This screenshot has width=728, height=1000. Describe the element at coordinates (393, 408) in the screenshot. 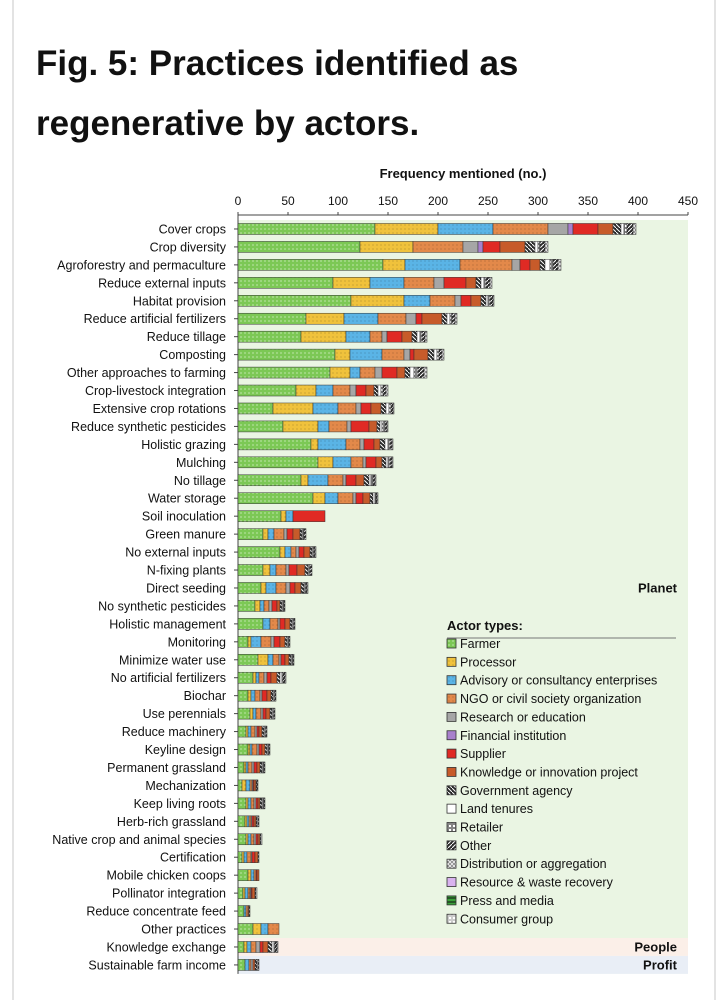

I see `bar-extensive-crop-rotations-distribution-or-aggregation` at that location.